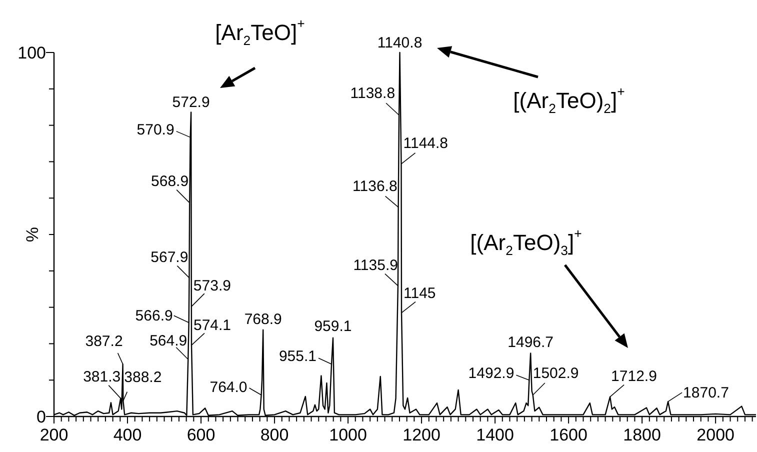 The width and height of the screenshot is (757, 452). I want to click on annotation: 764.0, so click(229, 387).